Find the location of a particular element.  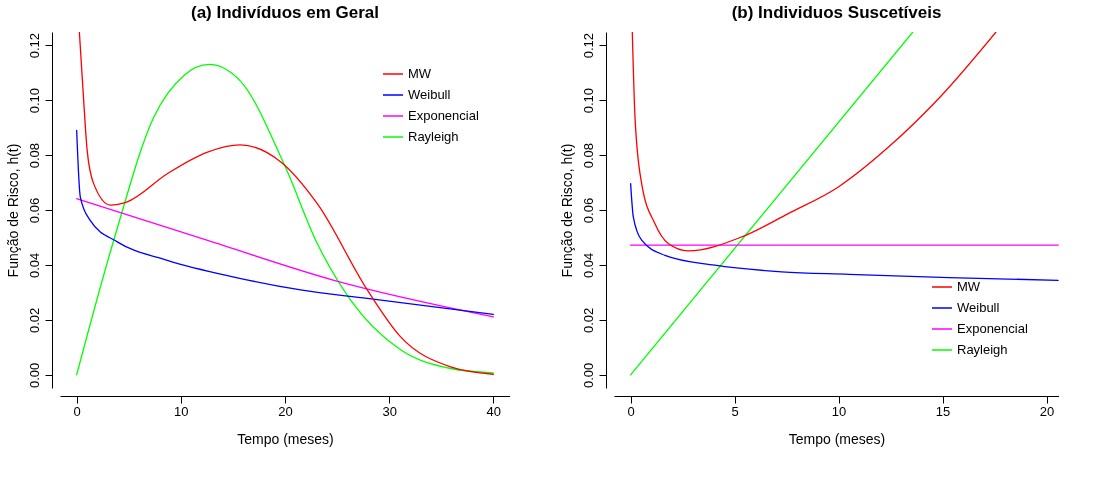

x-tick-label: 30 is located at coordinates (389, 411).